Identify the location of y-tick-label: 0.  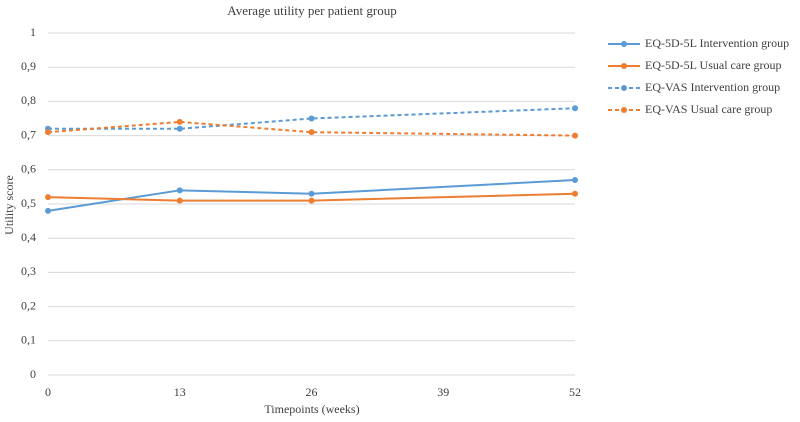
(33, 374).